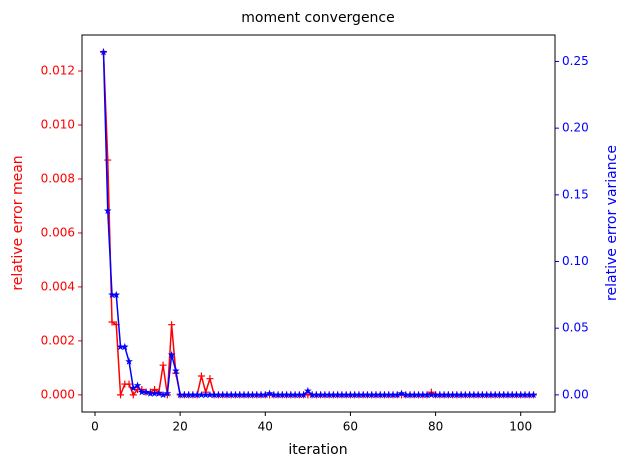 The height and width of the screenshot is (474, 630). What do you see at coordinates (612, 223) in the screenshot?
I see `y2-axis-label: relative error variance` at bounding box center [612, 223].